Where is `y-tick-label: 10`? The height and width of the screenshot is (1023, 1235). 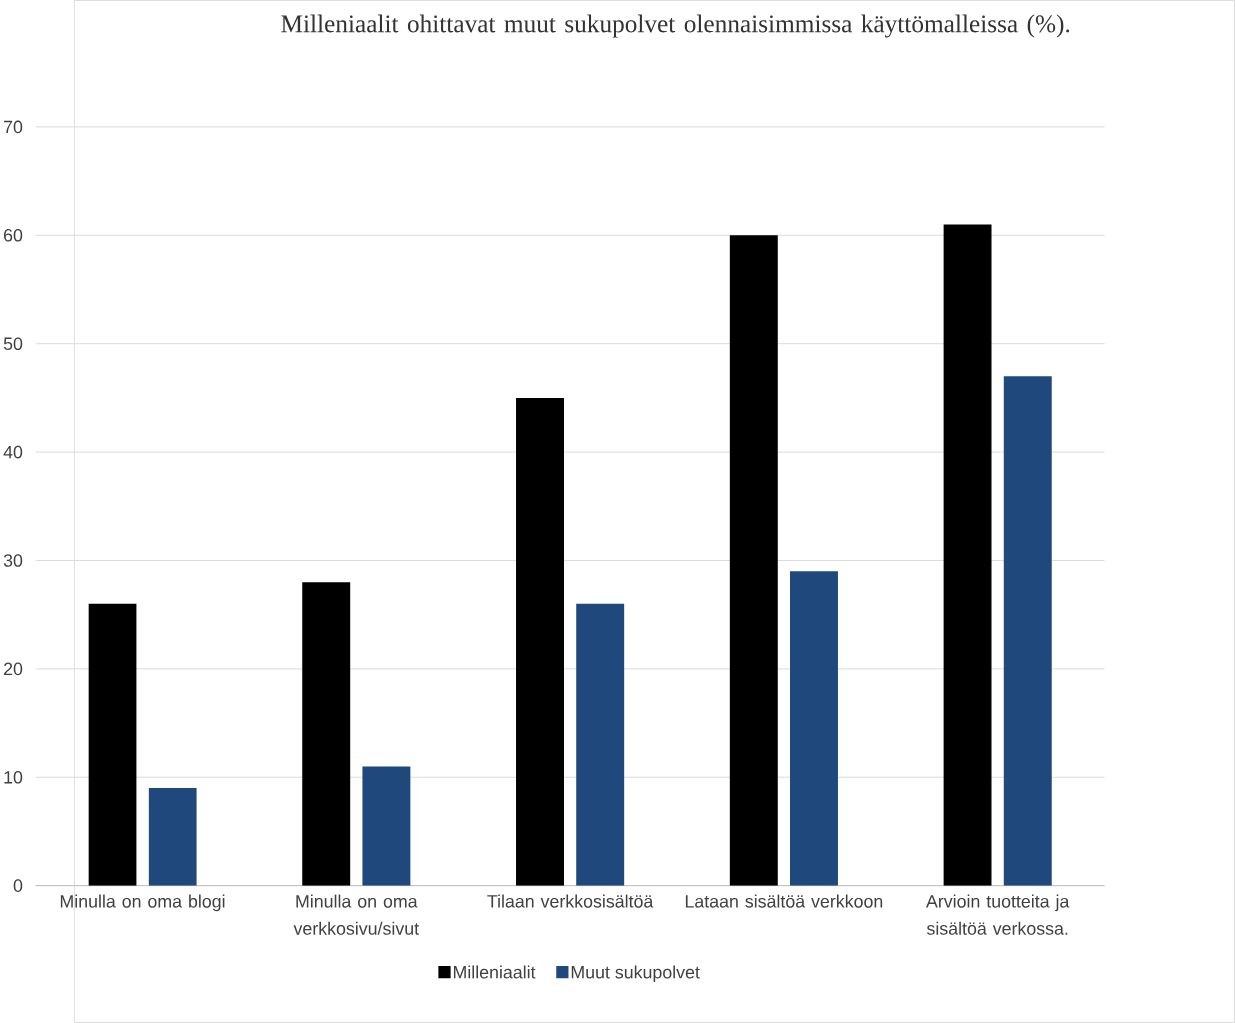 y-tick-label: 10 is located at coordinates (13, 777).